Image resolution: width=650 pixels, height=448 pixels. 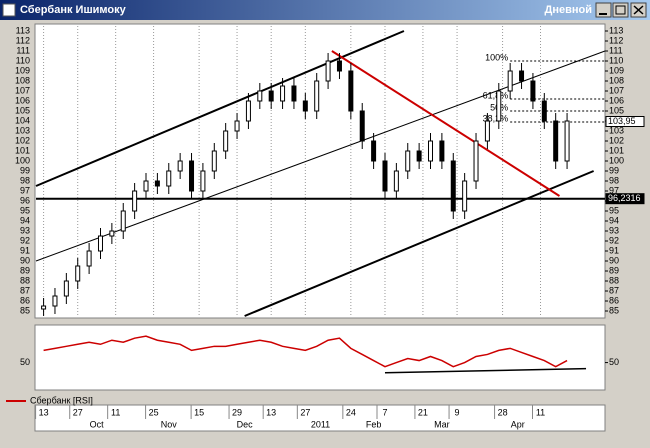 What do you see at coordinates (614, 290) in the screenshot?
I see `y-tick-label-right: 87` at bounding box center [614, 290].